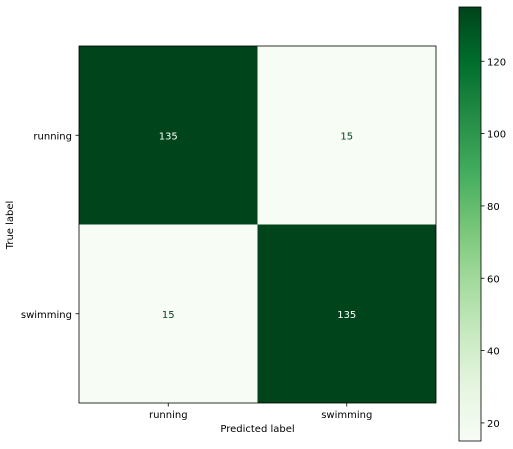  What do you see at coordinates (260, 412) in the screenshot?
I see `x-axis-ticks: running swimming` at bounding box center [260, 412].